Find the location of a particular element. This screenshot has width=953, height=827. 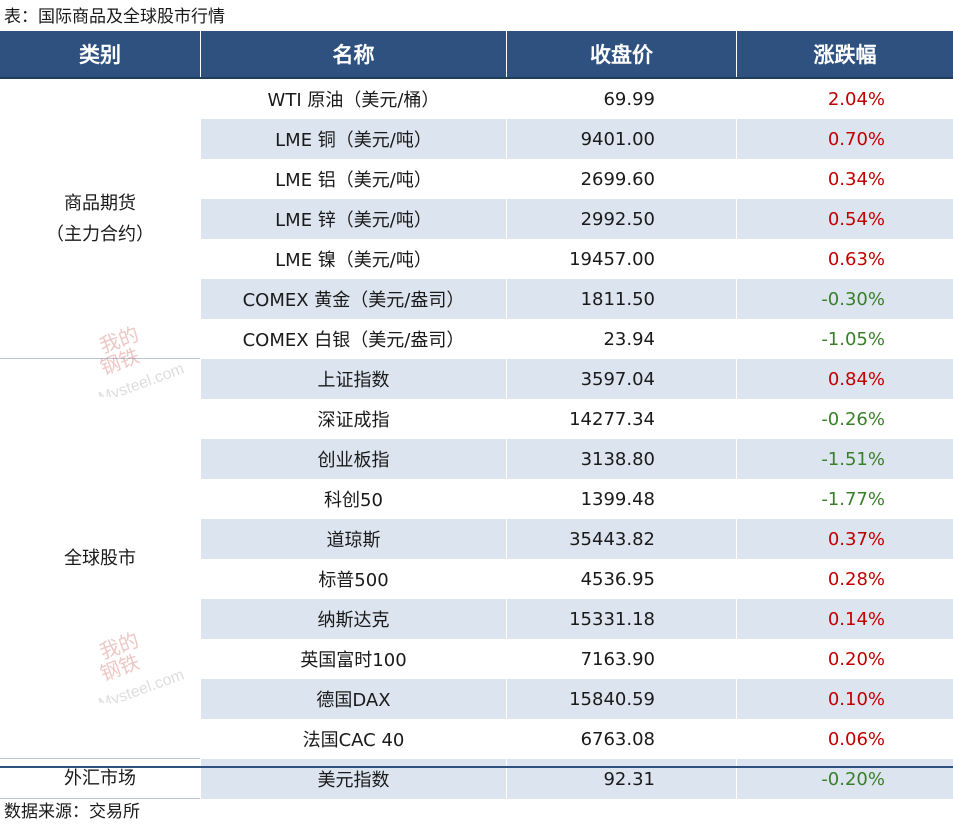

instrument-name: COMEX 黄金（美元/盎司） is located at coordinates (354, 299).